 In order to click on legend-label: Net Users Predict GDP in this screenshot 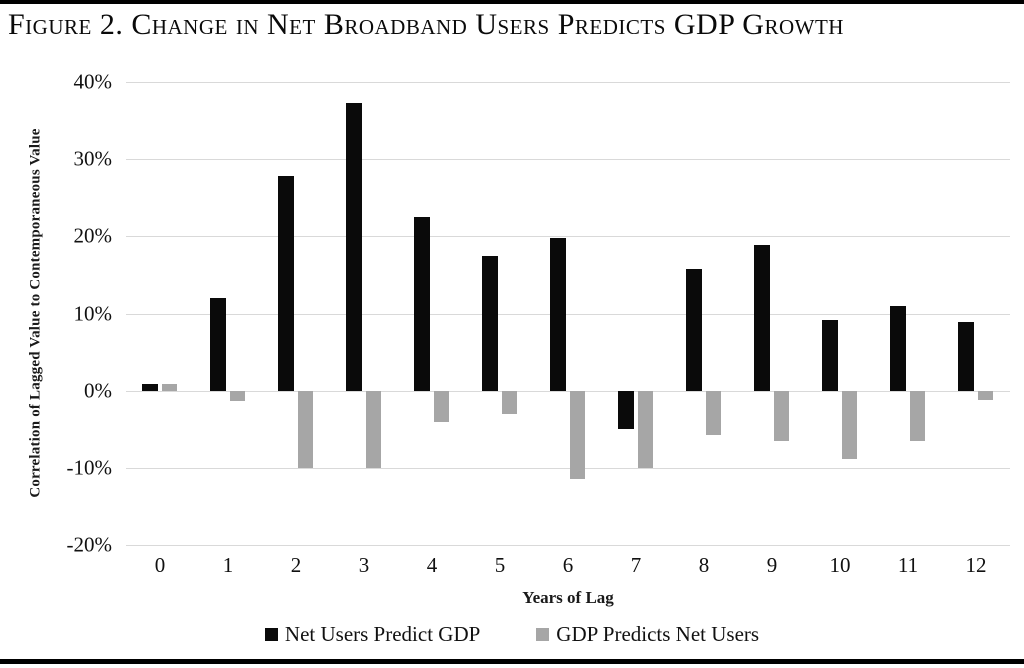, I will do `click(382, 634)`.